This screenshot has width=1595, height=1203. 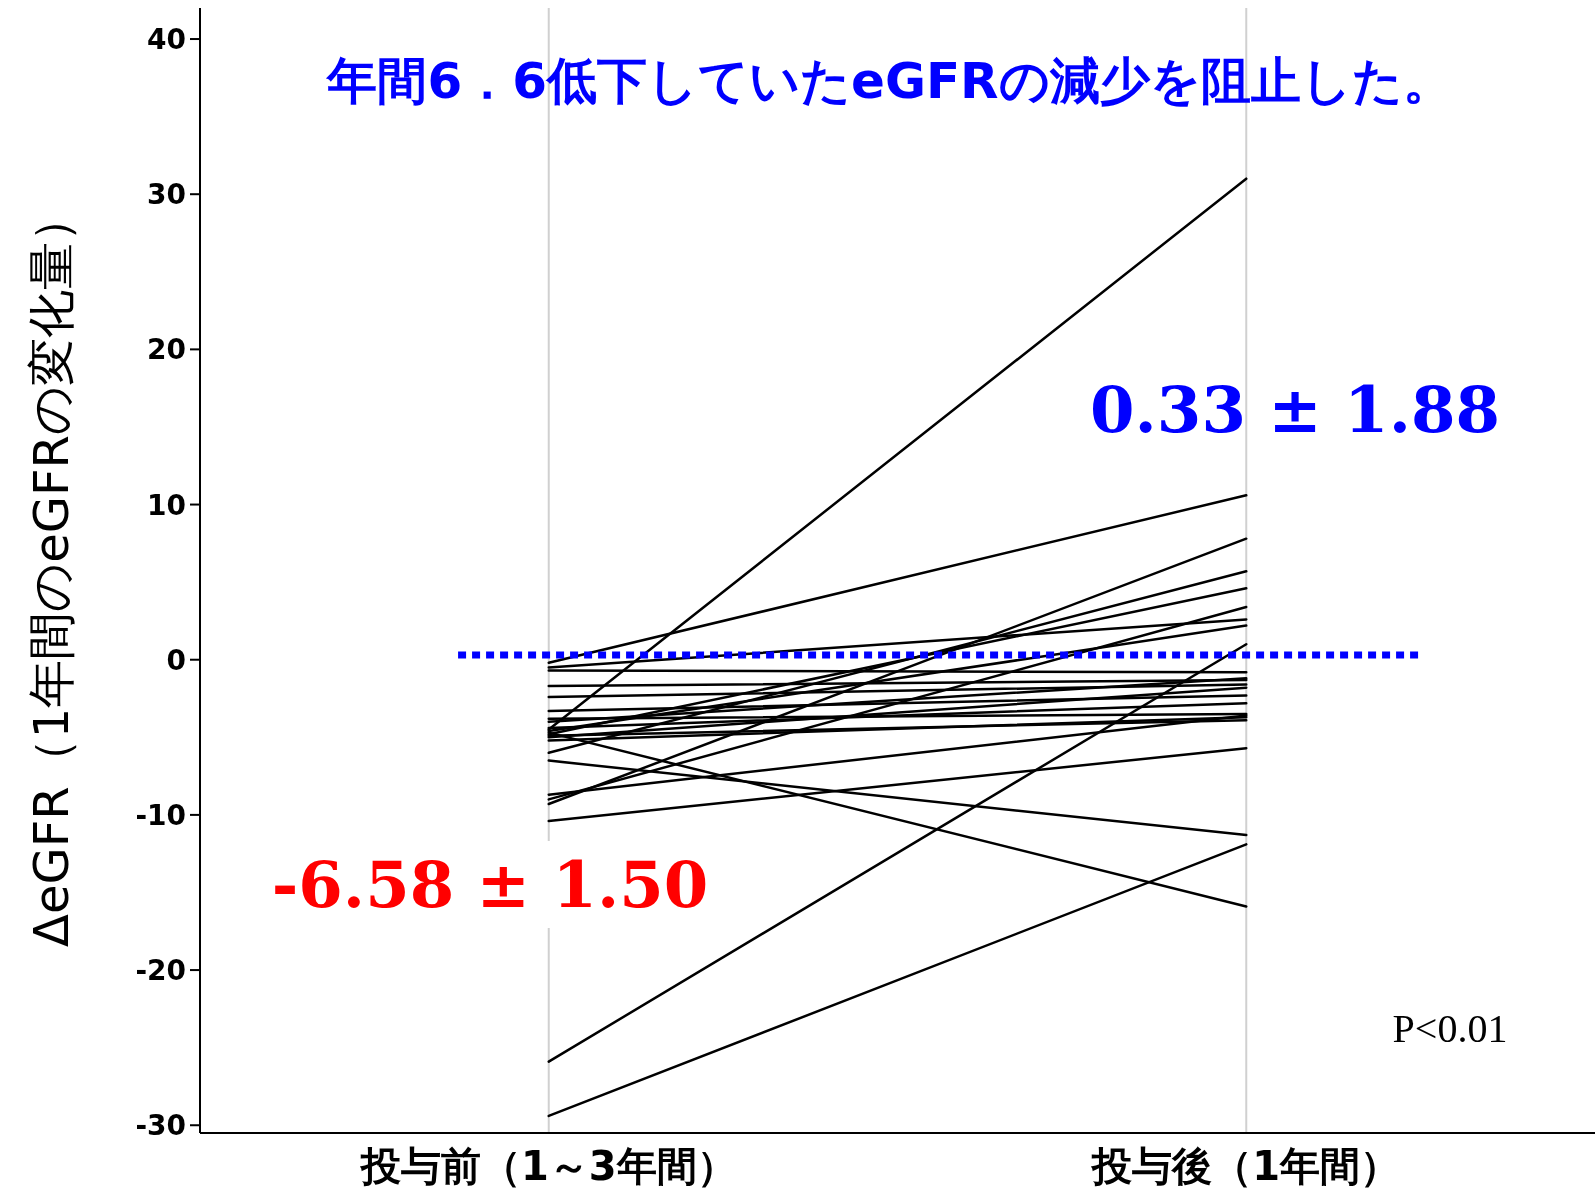 I want to click on y-tick-label: 20, so click(x=166, y=350).